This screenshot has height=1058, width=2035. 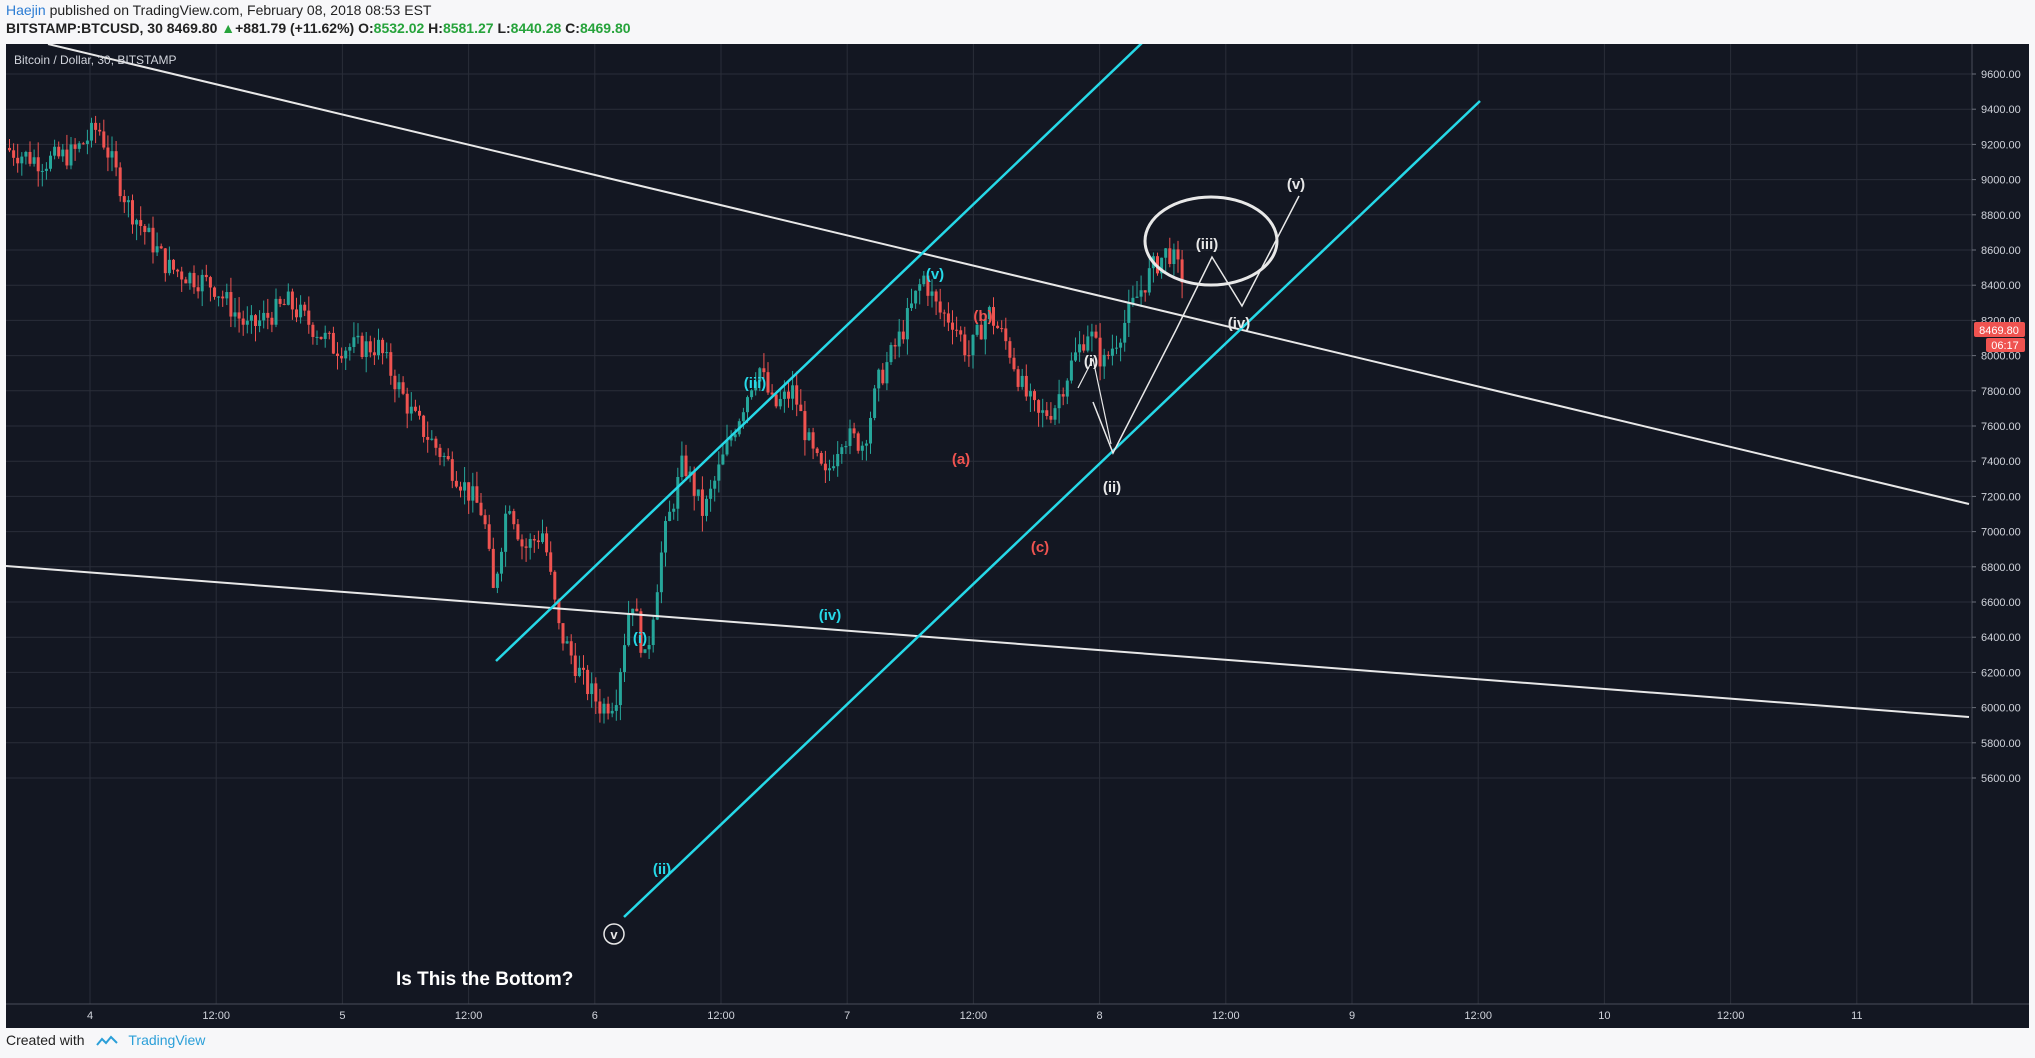 I want to click on price-axis-bg, so click(x=2000, y=524).